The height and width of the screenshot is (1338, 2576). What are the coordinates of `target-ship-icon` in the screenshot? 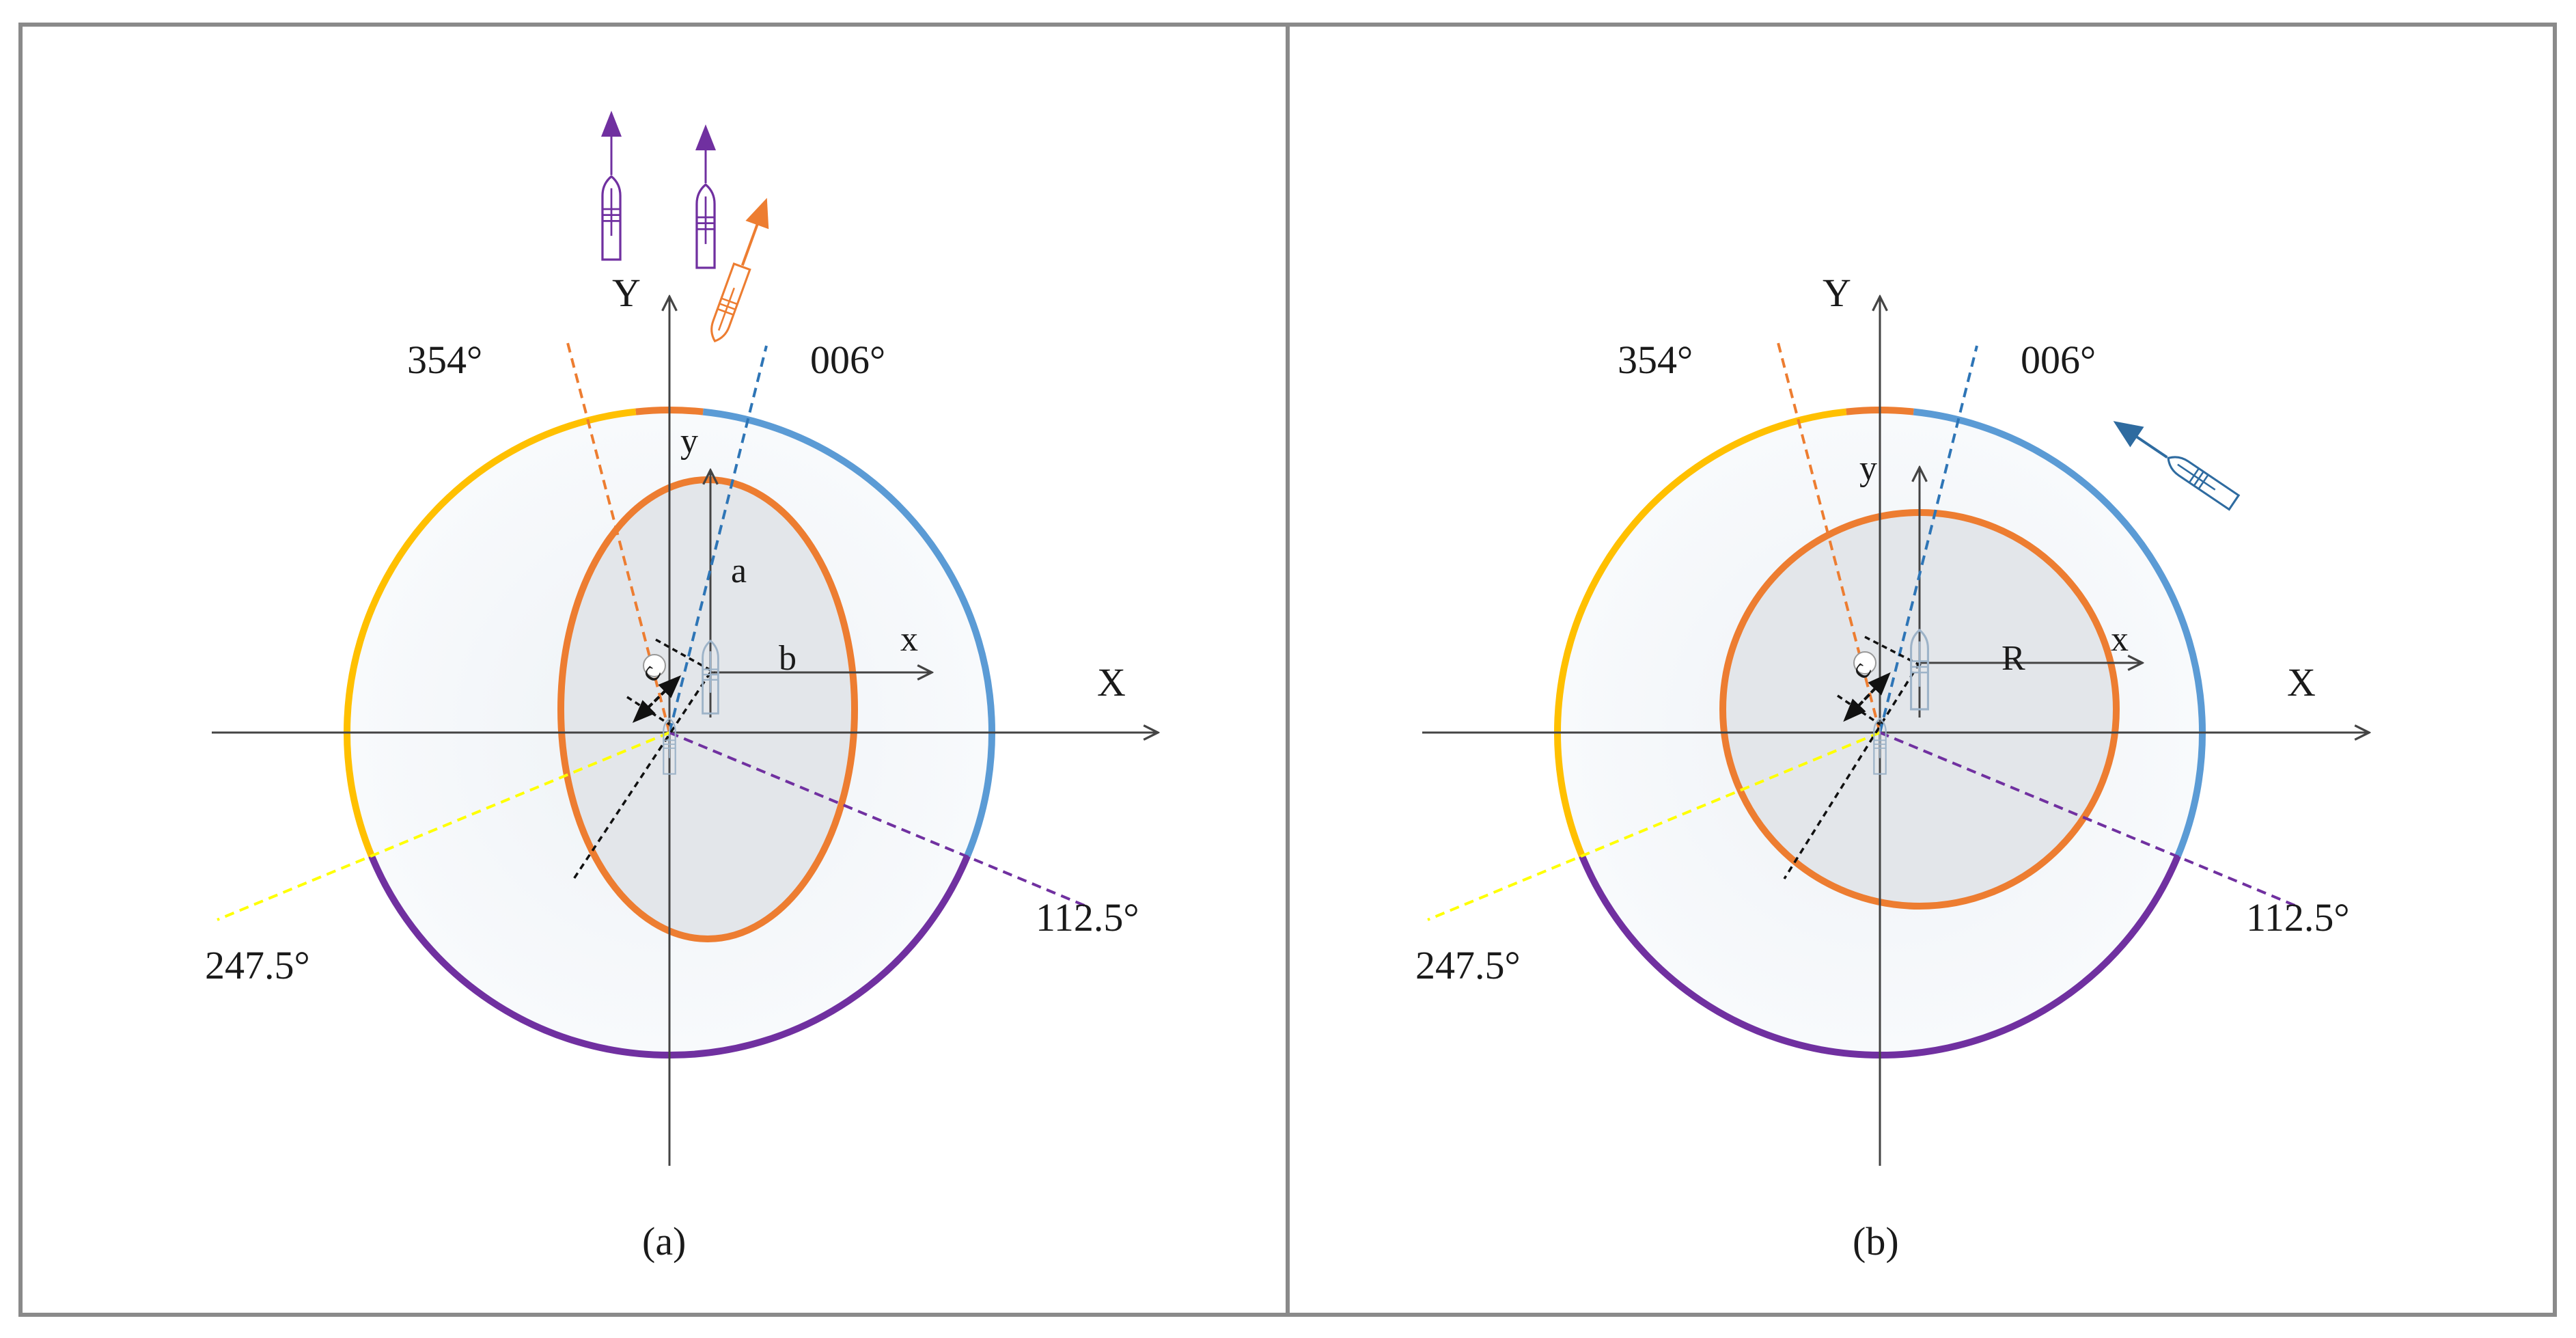 It's located at (612, 218).